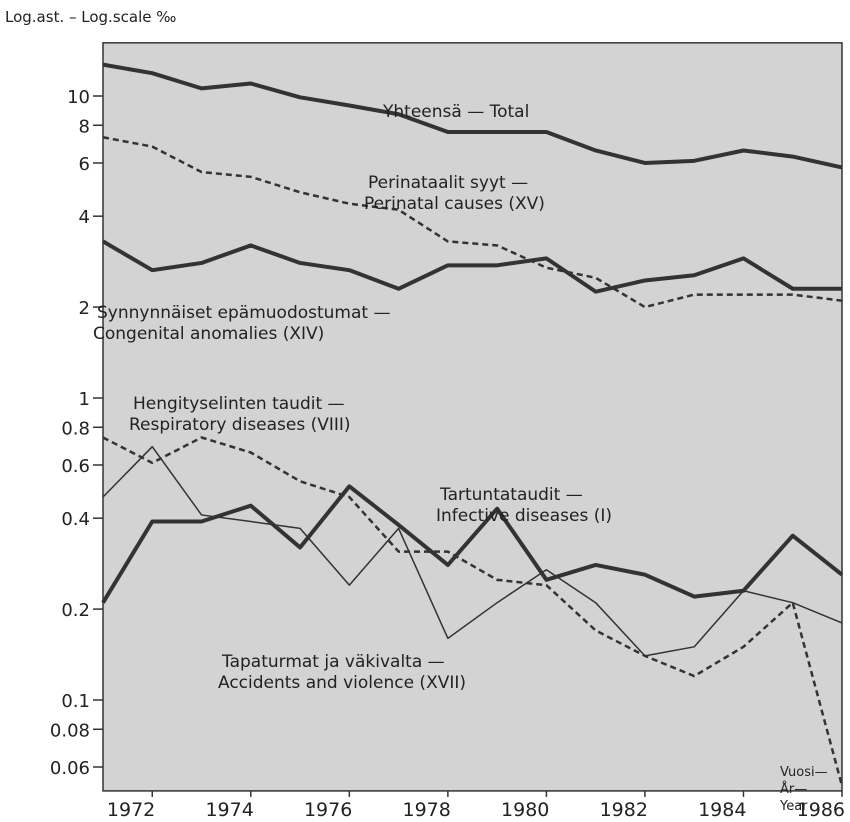  What do you see at coordinates (90, 17) in the screenshot?
I see `y-axis-label: Log.ast. – Log.scale ‰` at bounding box center [90, 17].